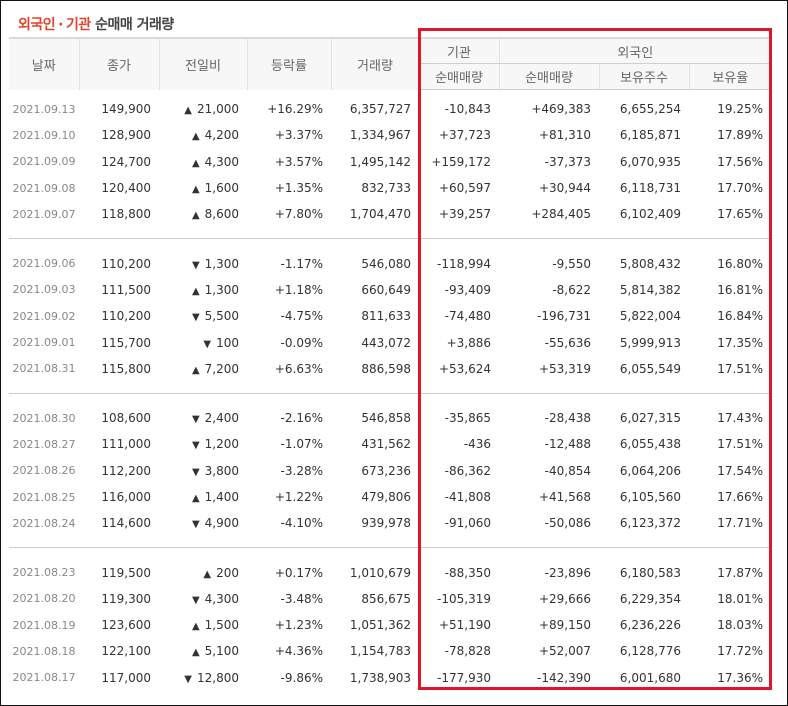  Describe the element at coordinates (126, 289) in the screenshot. I see `cell-close: 111,500` at that location.